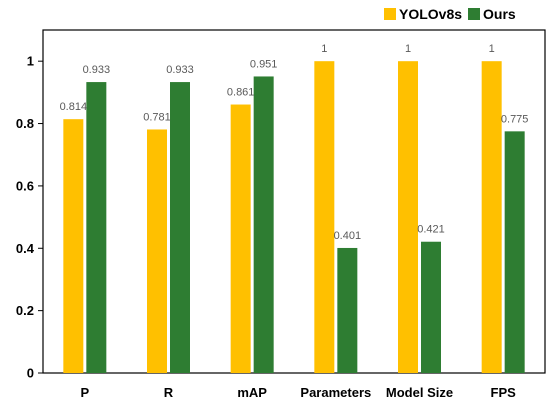 The width and height of the screenshot is (550, 410). What do you see at coordinates (30, 61) in the screenshot?
I see `y-tick-label: 1` at bounding box center [30, 61].